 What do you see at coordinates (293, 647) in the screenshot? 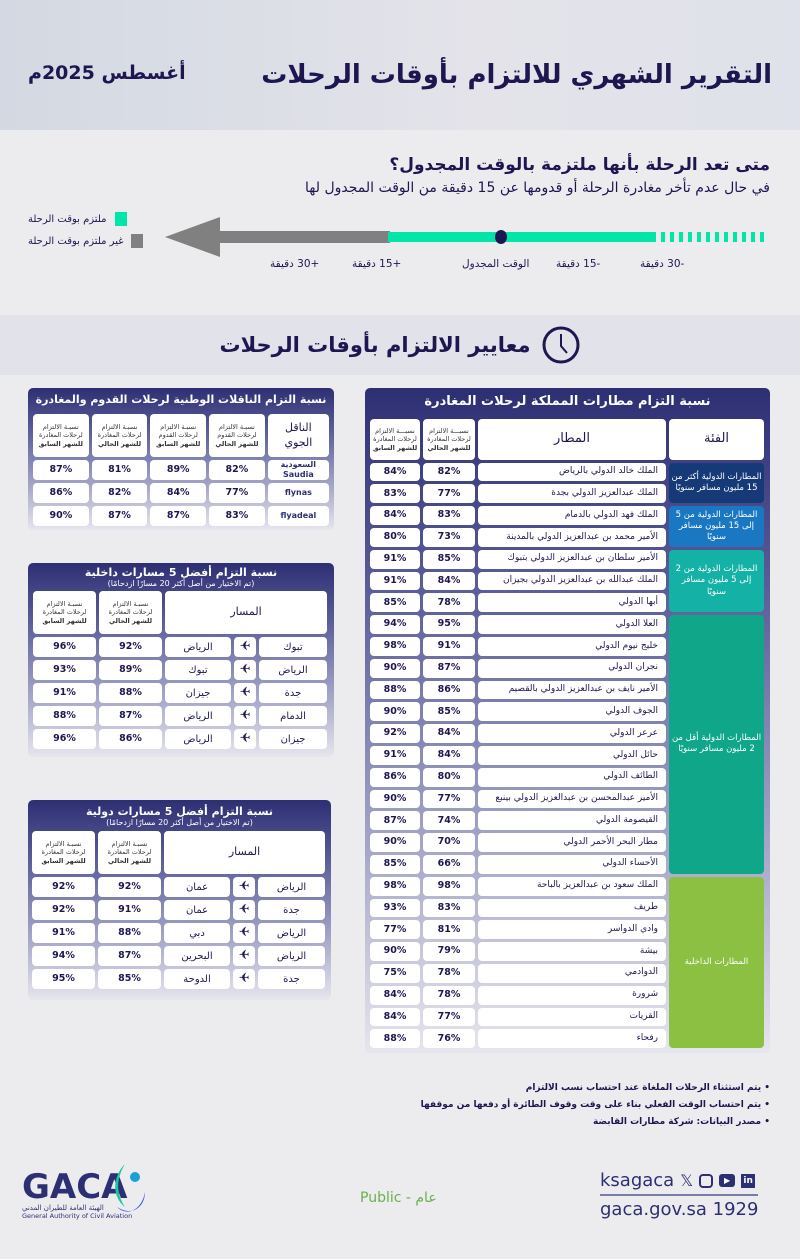
I see `origin: تبوك` at bounding box center [293, 647].